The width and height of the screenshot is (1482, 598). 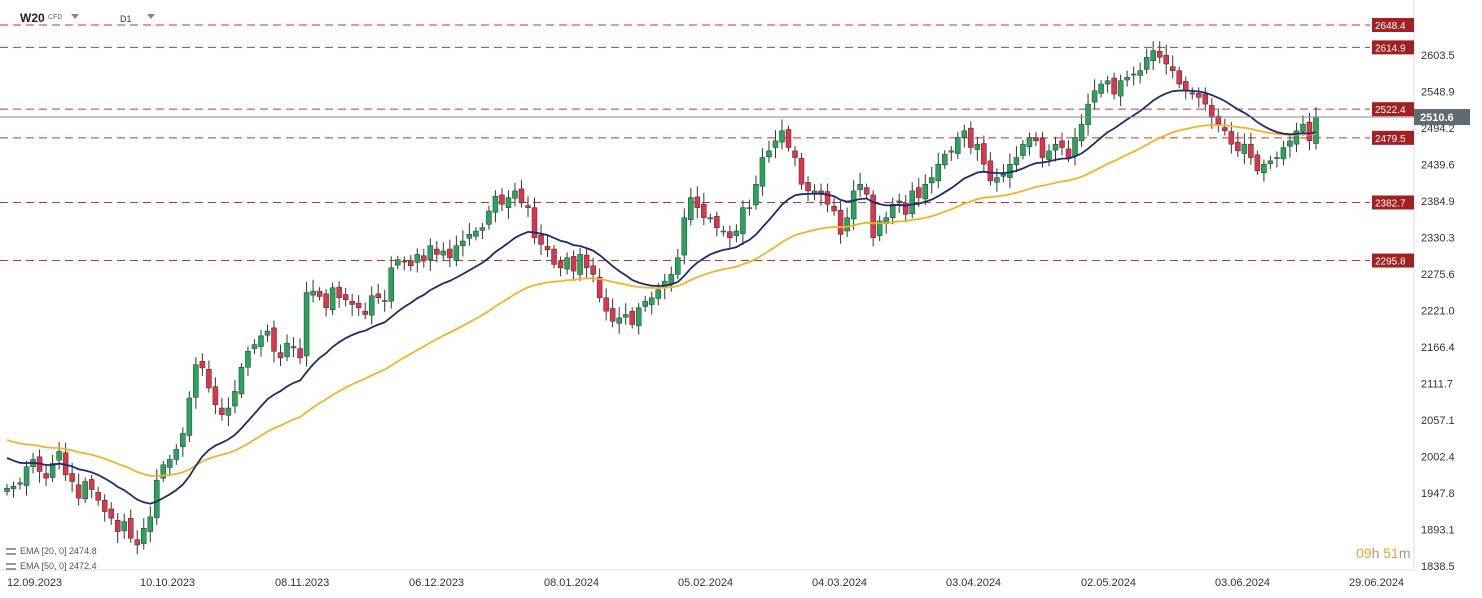 What do you see at coordinates (32, 18) in the screenshot?
I see `symbol-label: W20` at bounding box center [32, 18].